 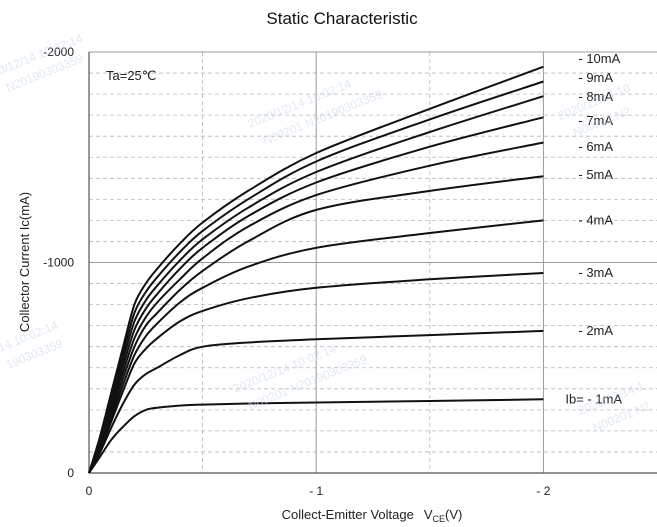 What do you see at coordinates (453, 514) in the screenshot?
I see `x-axis-label-unit: (V)` at bounding box center [453, 514].